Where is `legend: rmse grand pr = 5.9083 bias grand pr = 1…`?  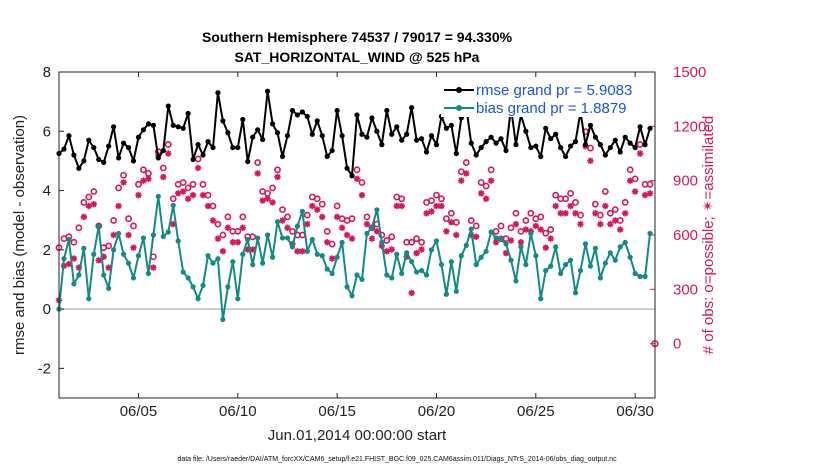 legend: rmse grand pr = 5.9083 bias grand pr = 1… is located at coordinates (541, 99).